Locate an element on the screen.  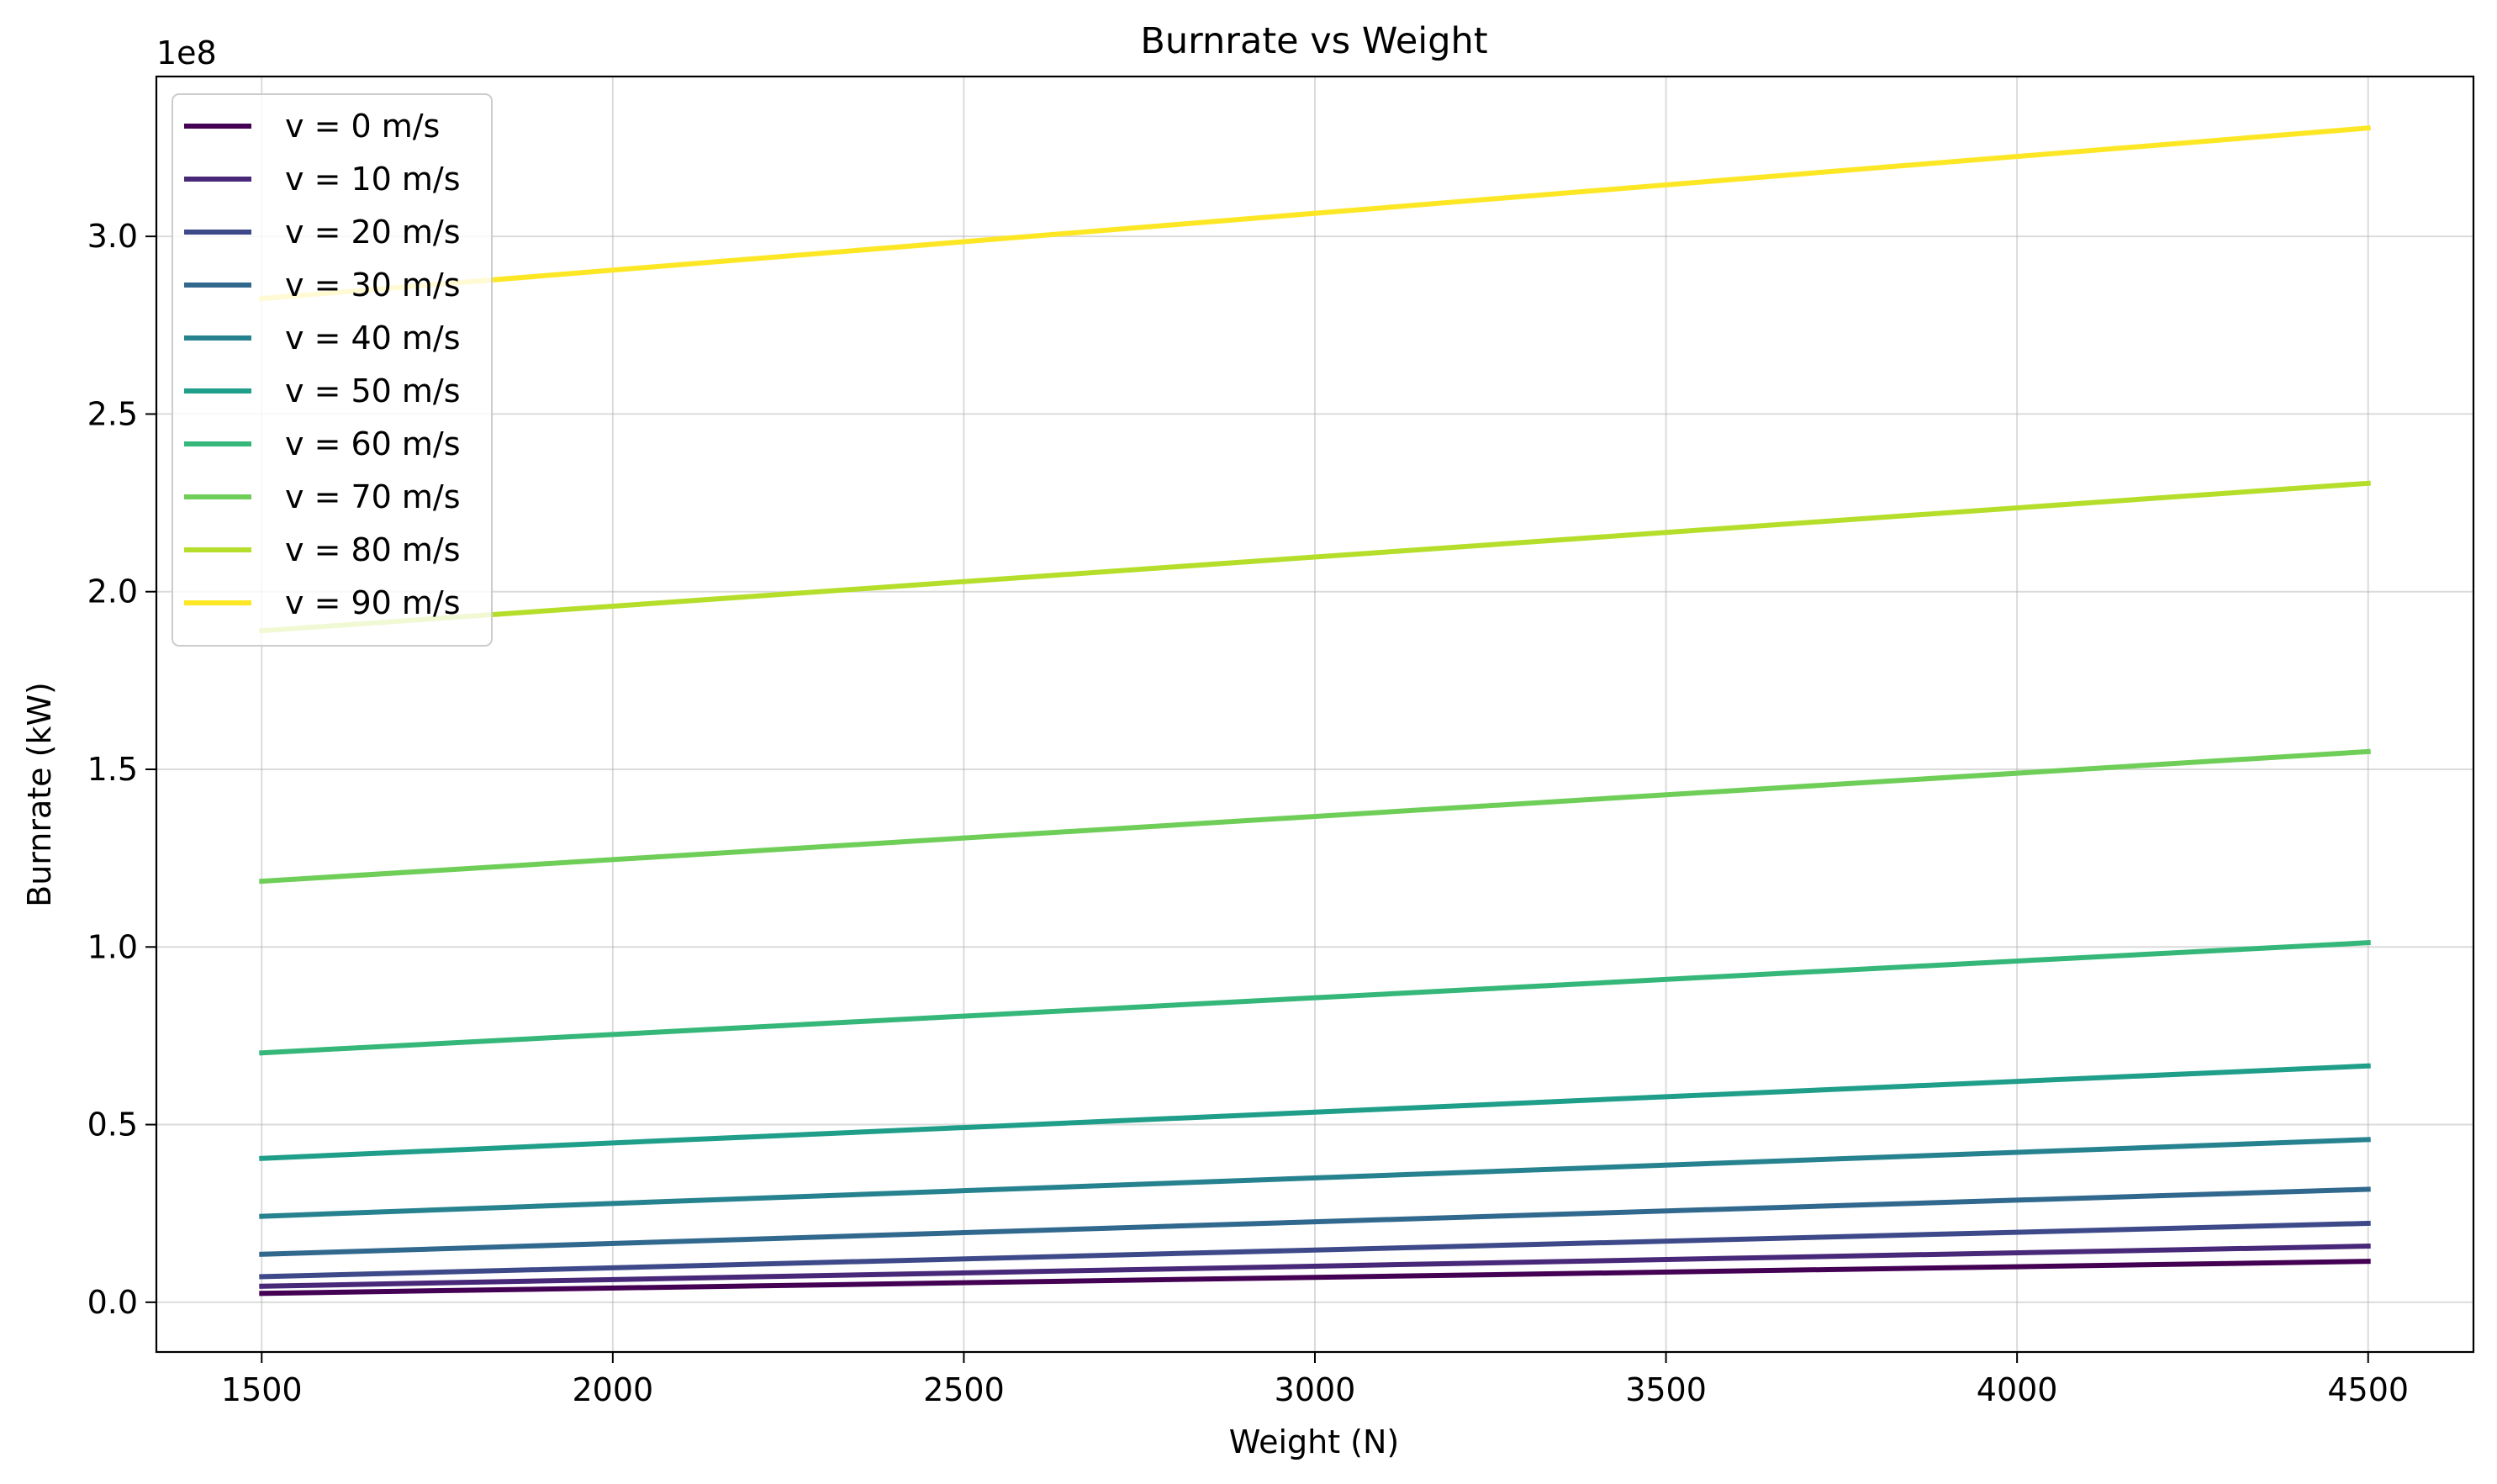
x-tick-label: 2500 is located at coordinates (964, 1389).